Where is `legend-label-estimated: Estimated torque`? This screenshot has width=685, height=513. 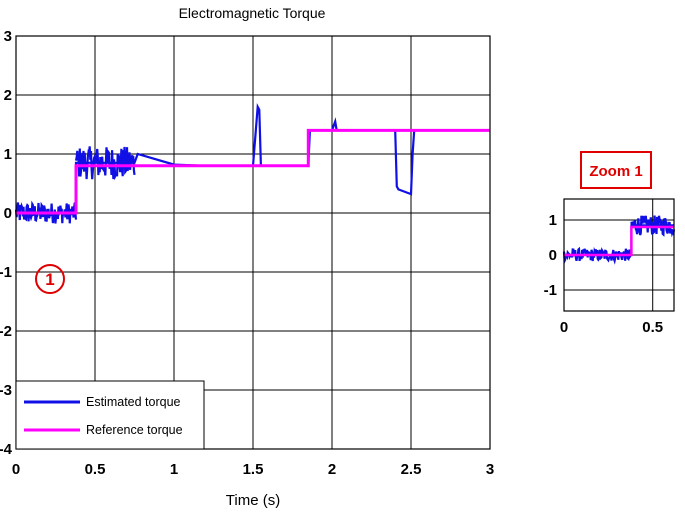
legend-label-estimated: Estimated torque is located at coordinates (133, 402).